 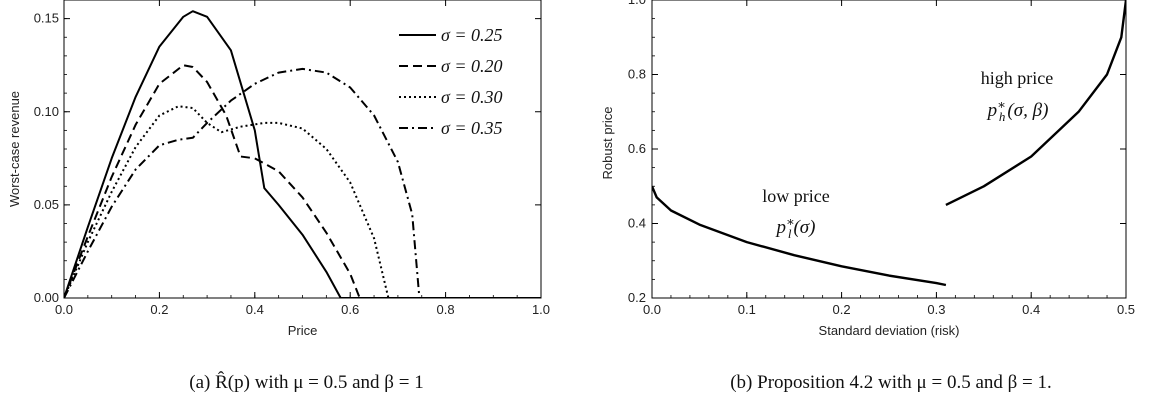 What do you see at coordinates (46, 111) in the screenshot?
I see `y-tick-label-a: 0.10` at bounding box center [46, 111].